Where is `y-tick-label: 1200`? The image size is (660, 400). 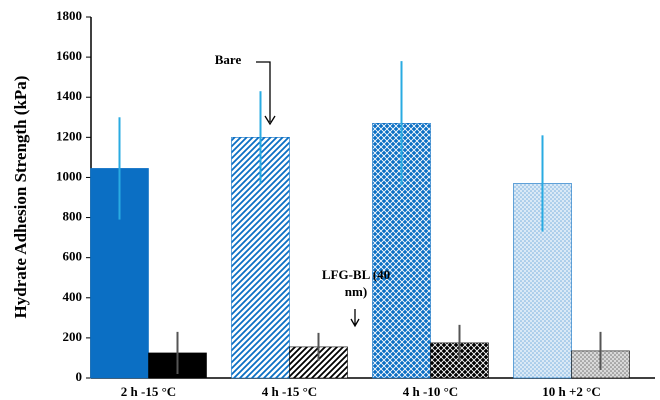 y-tick-label: 1200 is located at coordinates (69, 135).